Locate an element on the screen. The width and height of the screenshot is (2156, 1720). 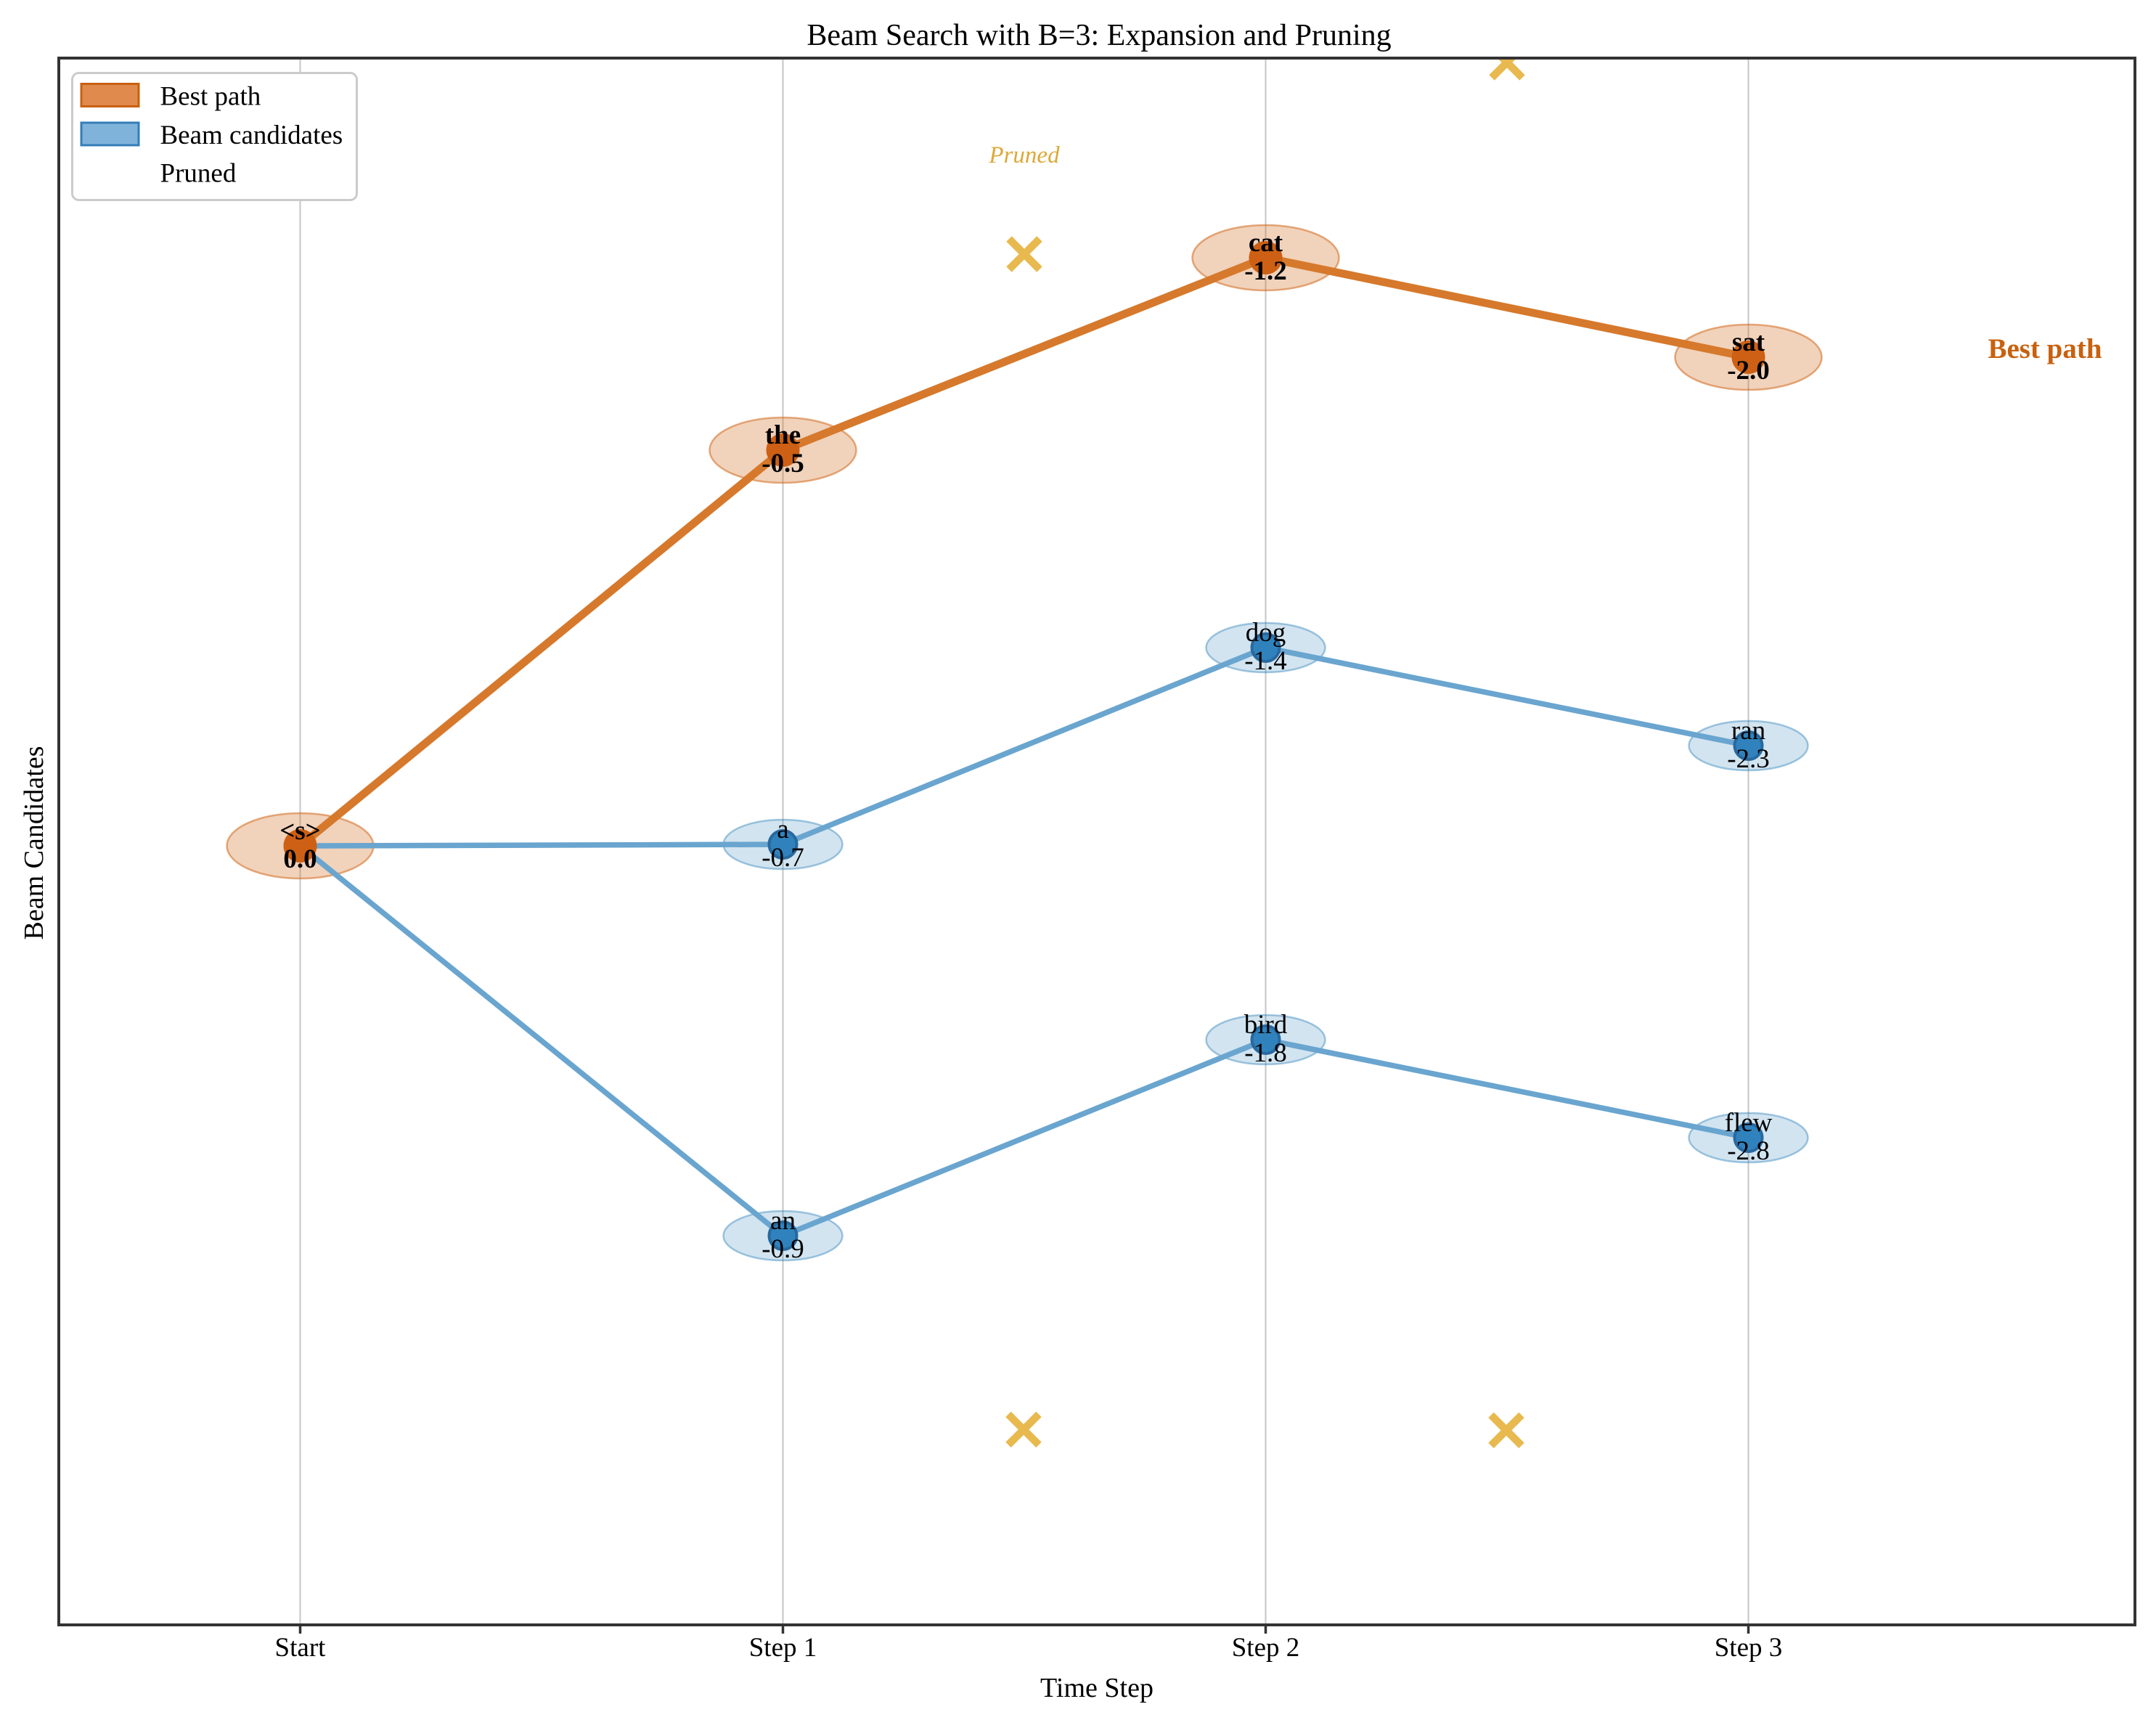
svg-text: cat is located at coordinates (1266, 243).